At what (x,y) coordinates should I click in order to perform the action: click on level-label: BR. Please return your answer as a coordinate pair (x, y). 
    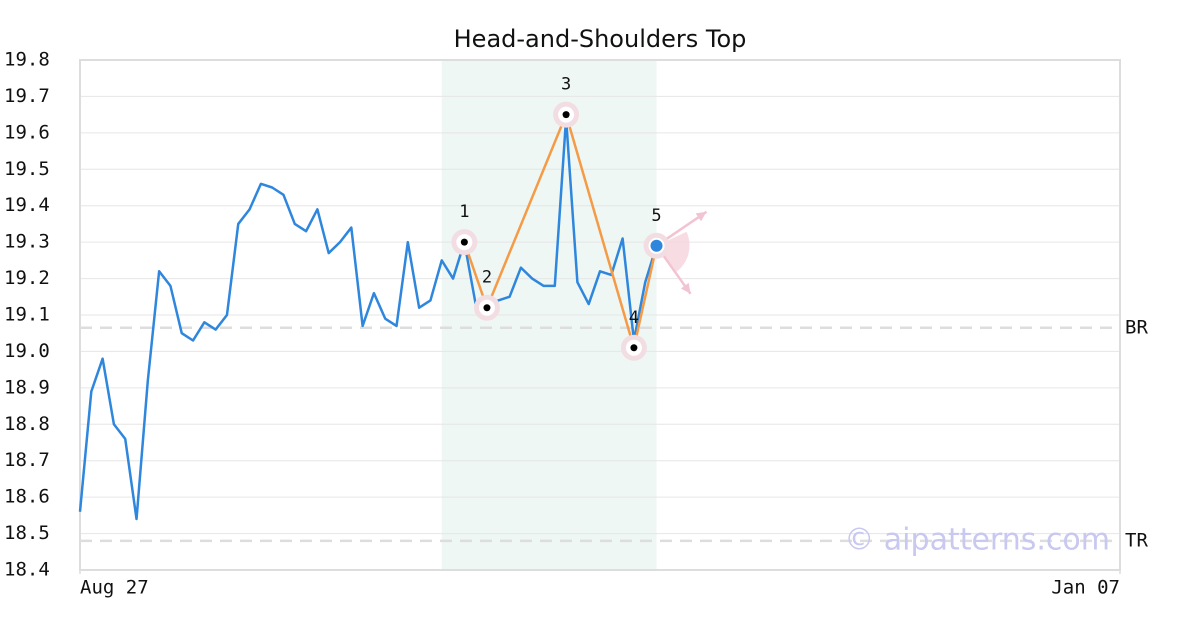
    Looking at the image, I should click on (1136, 327).